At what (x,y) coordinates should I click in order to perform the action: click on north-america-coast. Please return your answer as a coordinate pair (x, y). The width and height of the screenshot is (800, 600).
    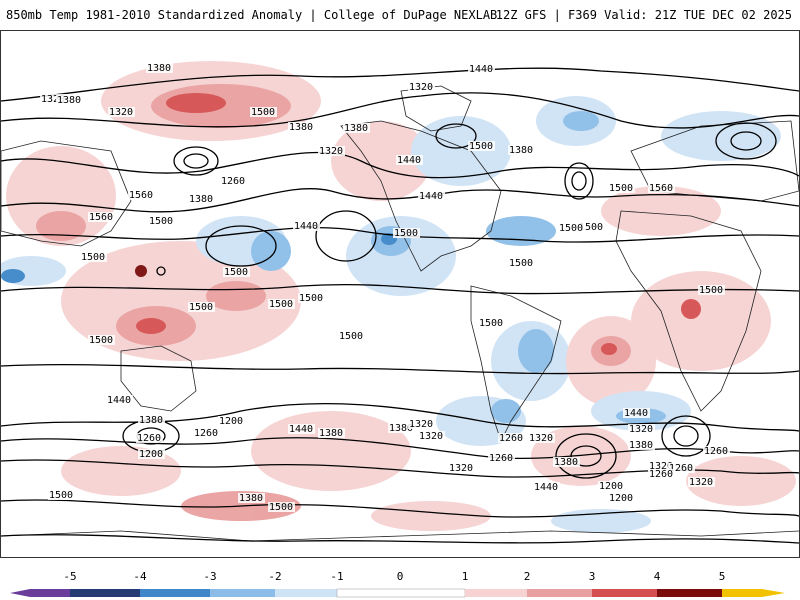
    Looking at the image, I should click on (421, 196).